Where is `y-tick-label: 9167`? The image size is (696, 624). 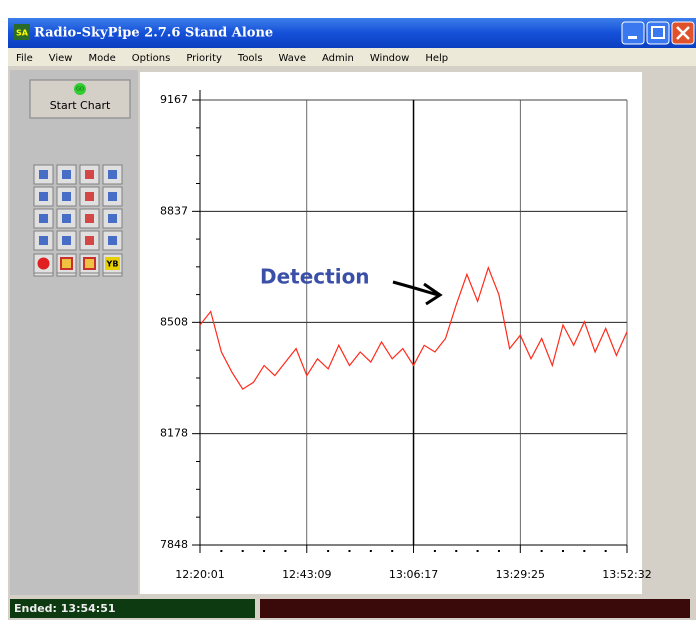 y-tick-label: 9167 is located at coordinates (174, 99).